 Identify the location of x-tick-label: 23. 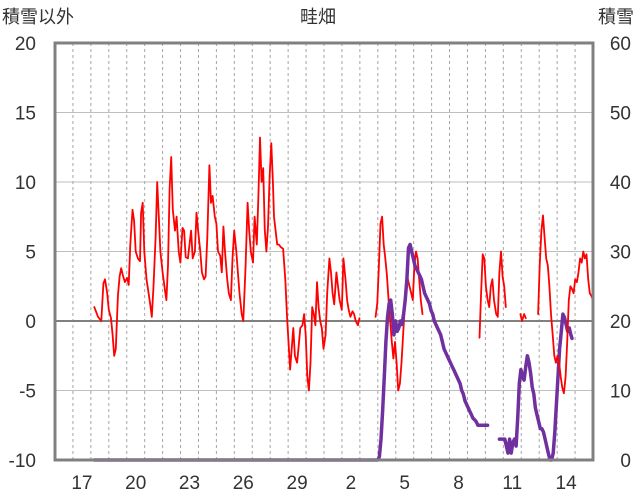
(189, 483).